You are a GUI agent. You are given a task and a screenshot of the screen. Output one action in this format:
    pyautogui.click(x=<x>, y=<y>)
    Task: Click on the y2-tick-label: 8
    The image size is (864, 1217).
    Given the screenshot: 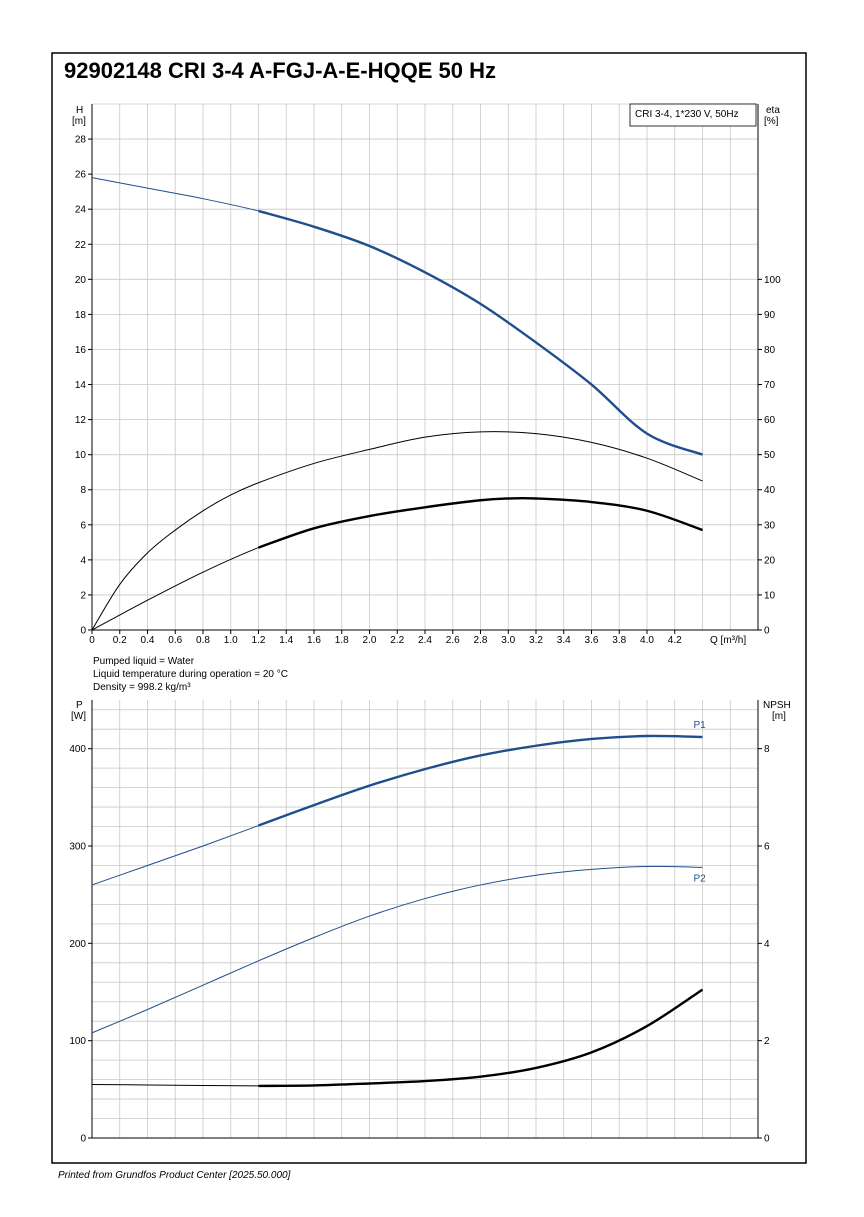 What is the action you would take?
    pyautogui.click(x=767, y=749)
    